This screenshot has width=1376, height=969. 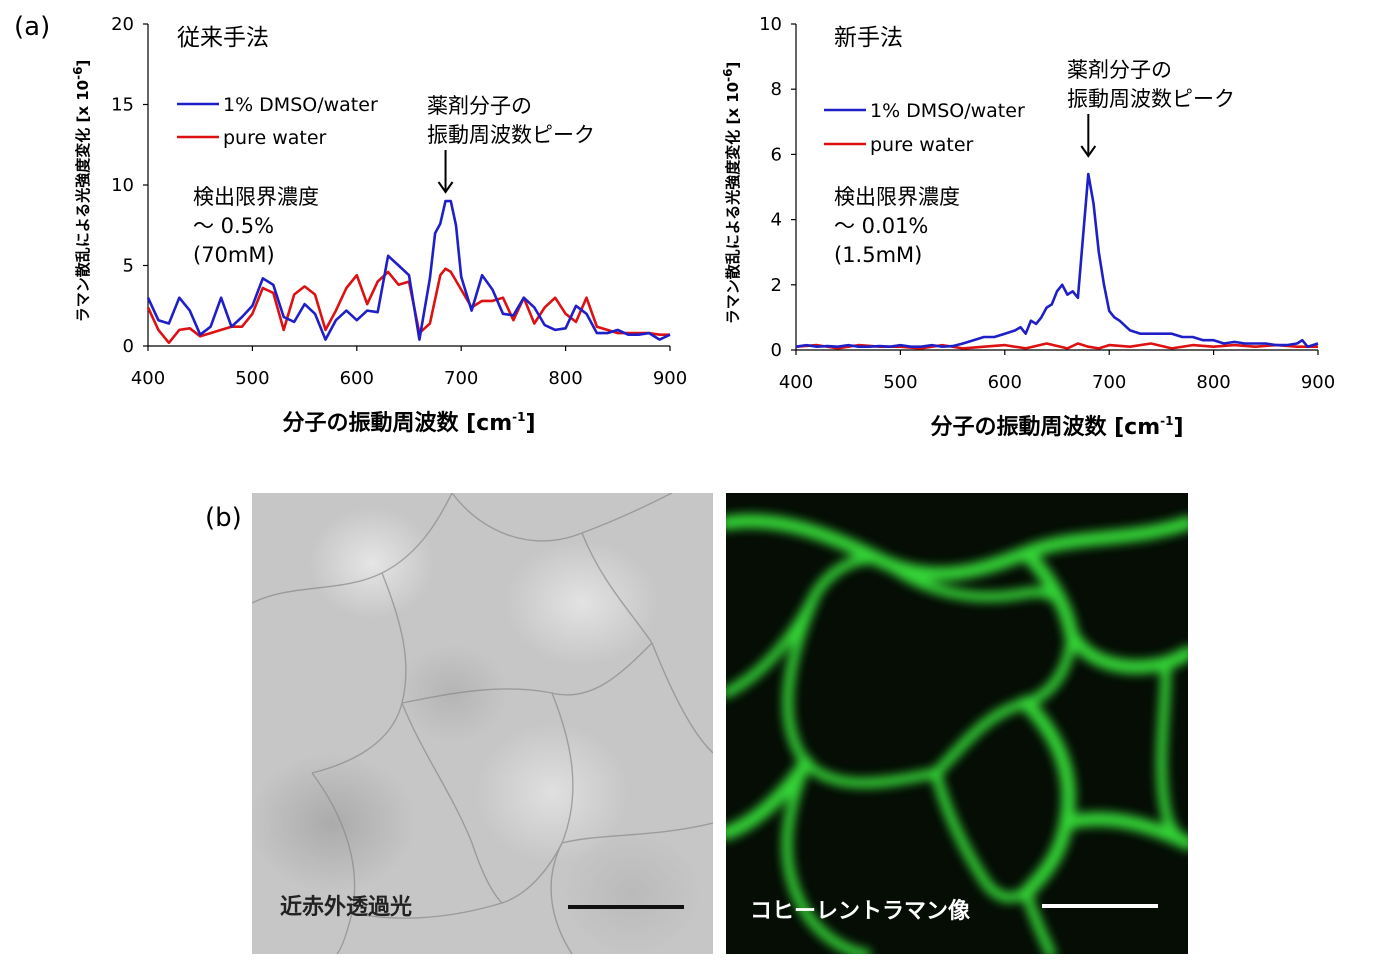 What do you see at coordinates (122, 105) in the screenshot?
I see `y-tick-label: 15` at bounding box center [122, 105].